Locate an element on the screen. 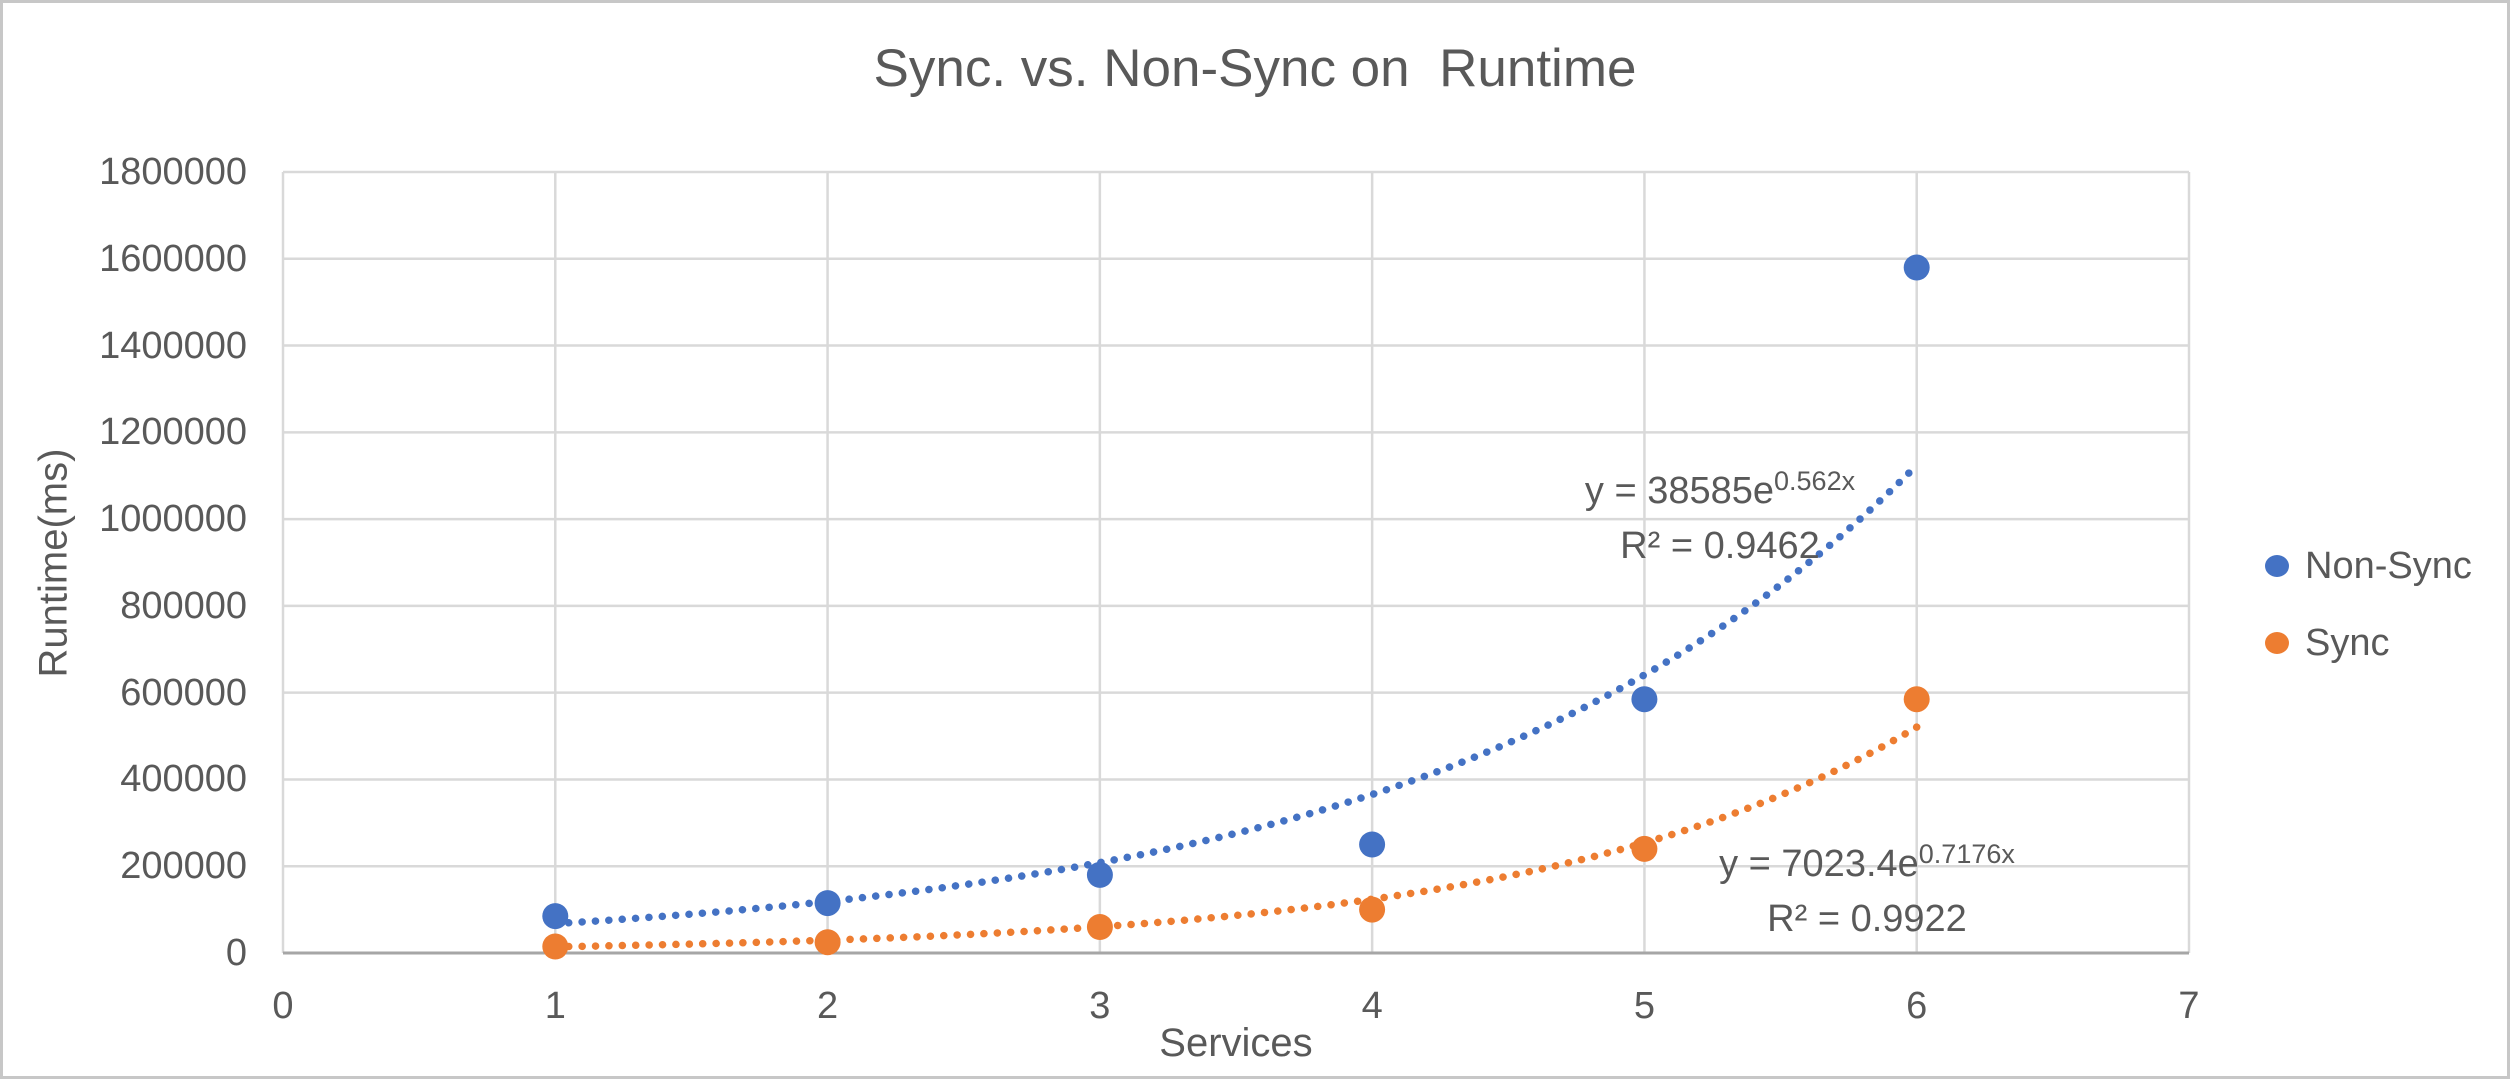 This screenshot has height=1079, width=2510. x-axis-title: Services is located at coordinates (1236, 1043).